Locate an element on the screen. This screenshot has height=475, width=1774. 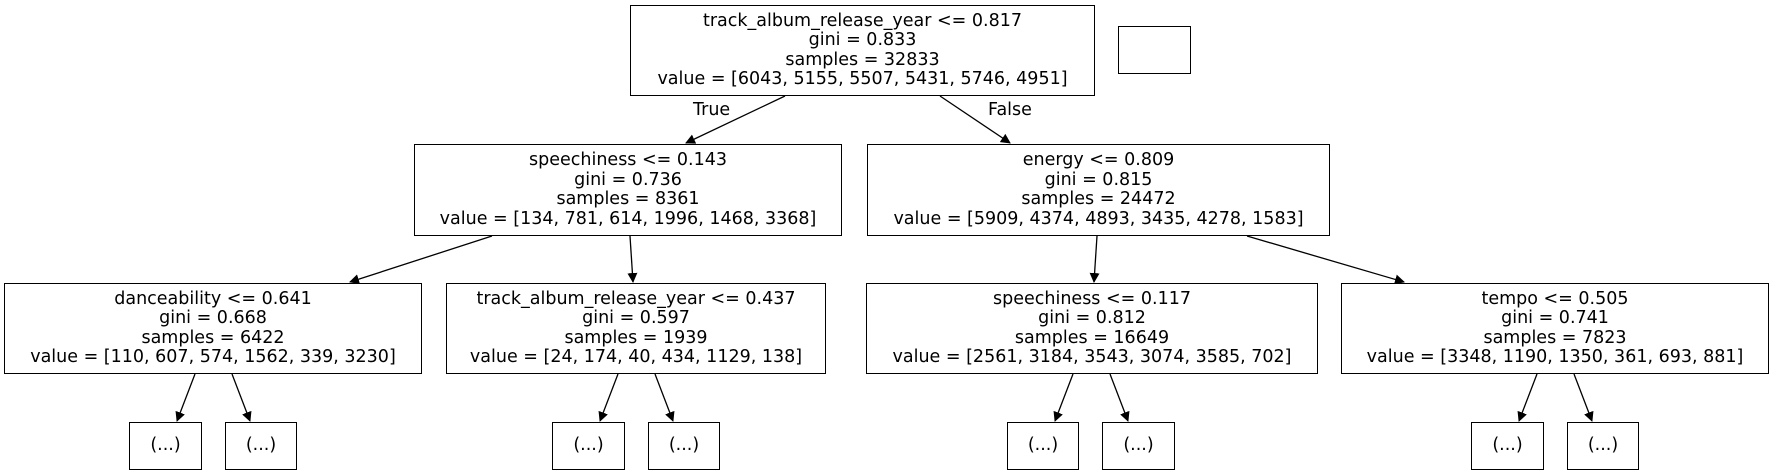
node-value: value = [24, 174, 40, 434, 1129, 138] is located at coordinates (636, 357).